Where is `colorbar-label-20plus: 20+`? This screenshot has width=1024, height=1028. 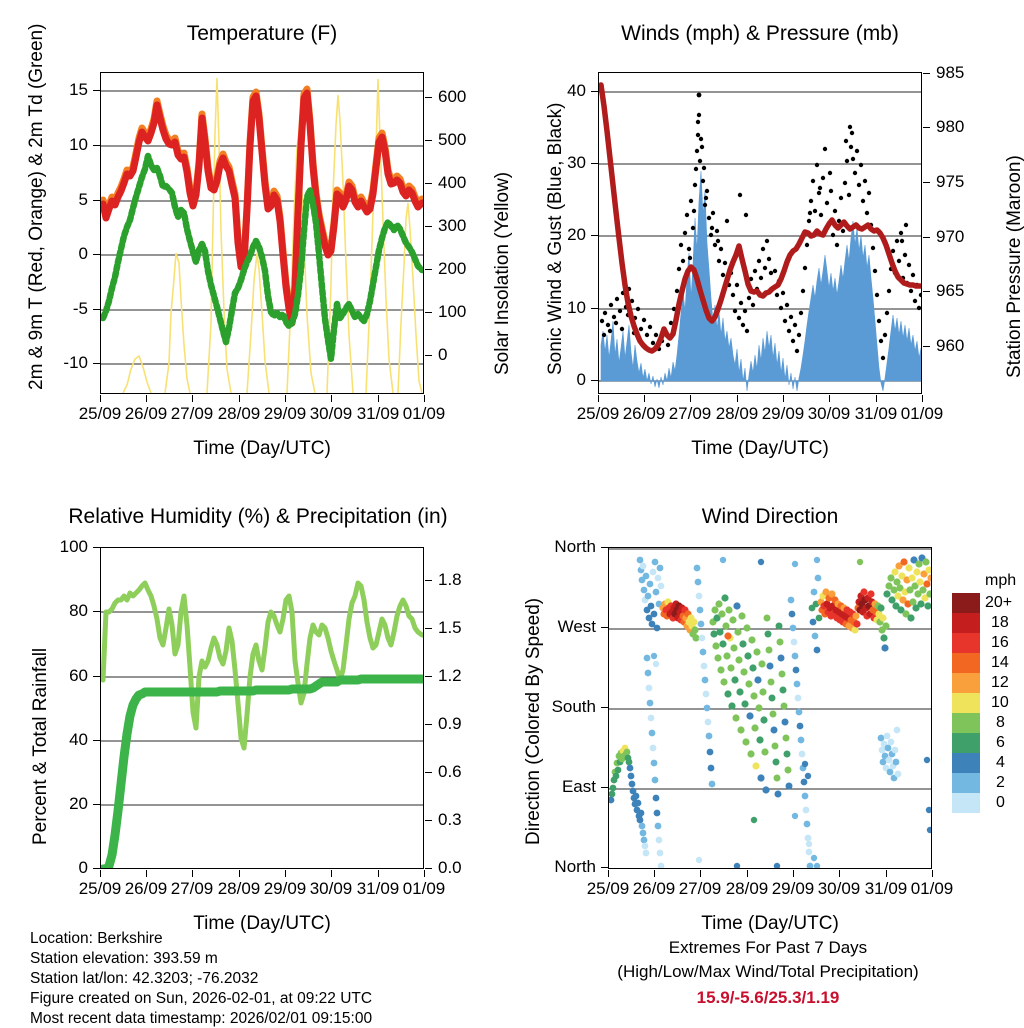 colorbar-label-20plus: 20+ is located at coordinates (999, 602).